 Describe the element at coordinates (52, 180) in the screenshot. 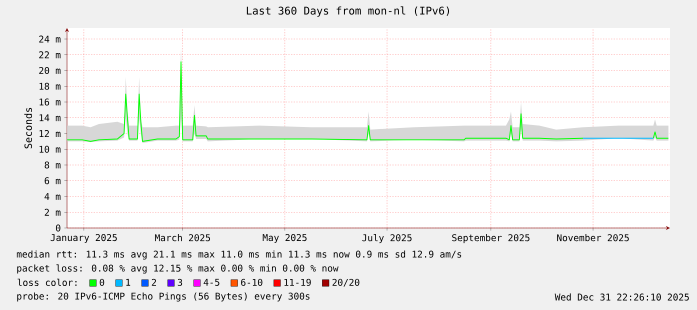

I see `y-tick-label: 6 m` at that location.